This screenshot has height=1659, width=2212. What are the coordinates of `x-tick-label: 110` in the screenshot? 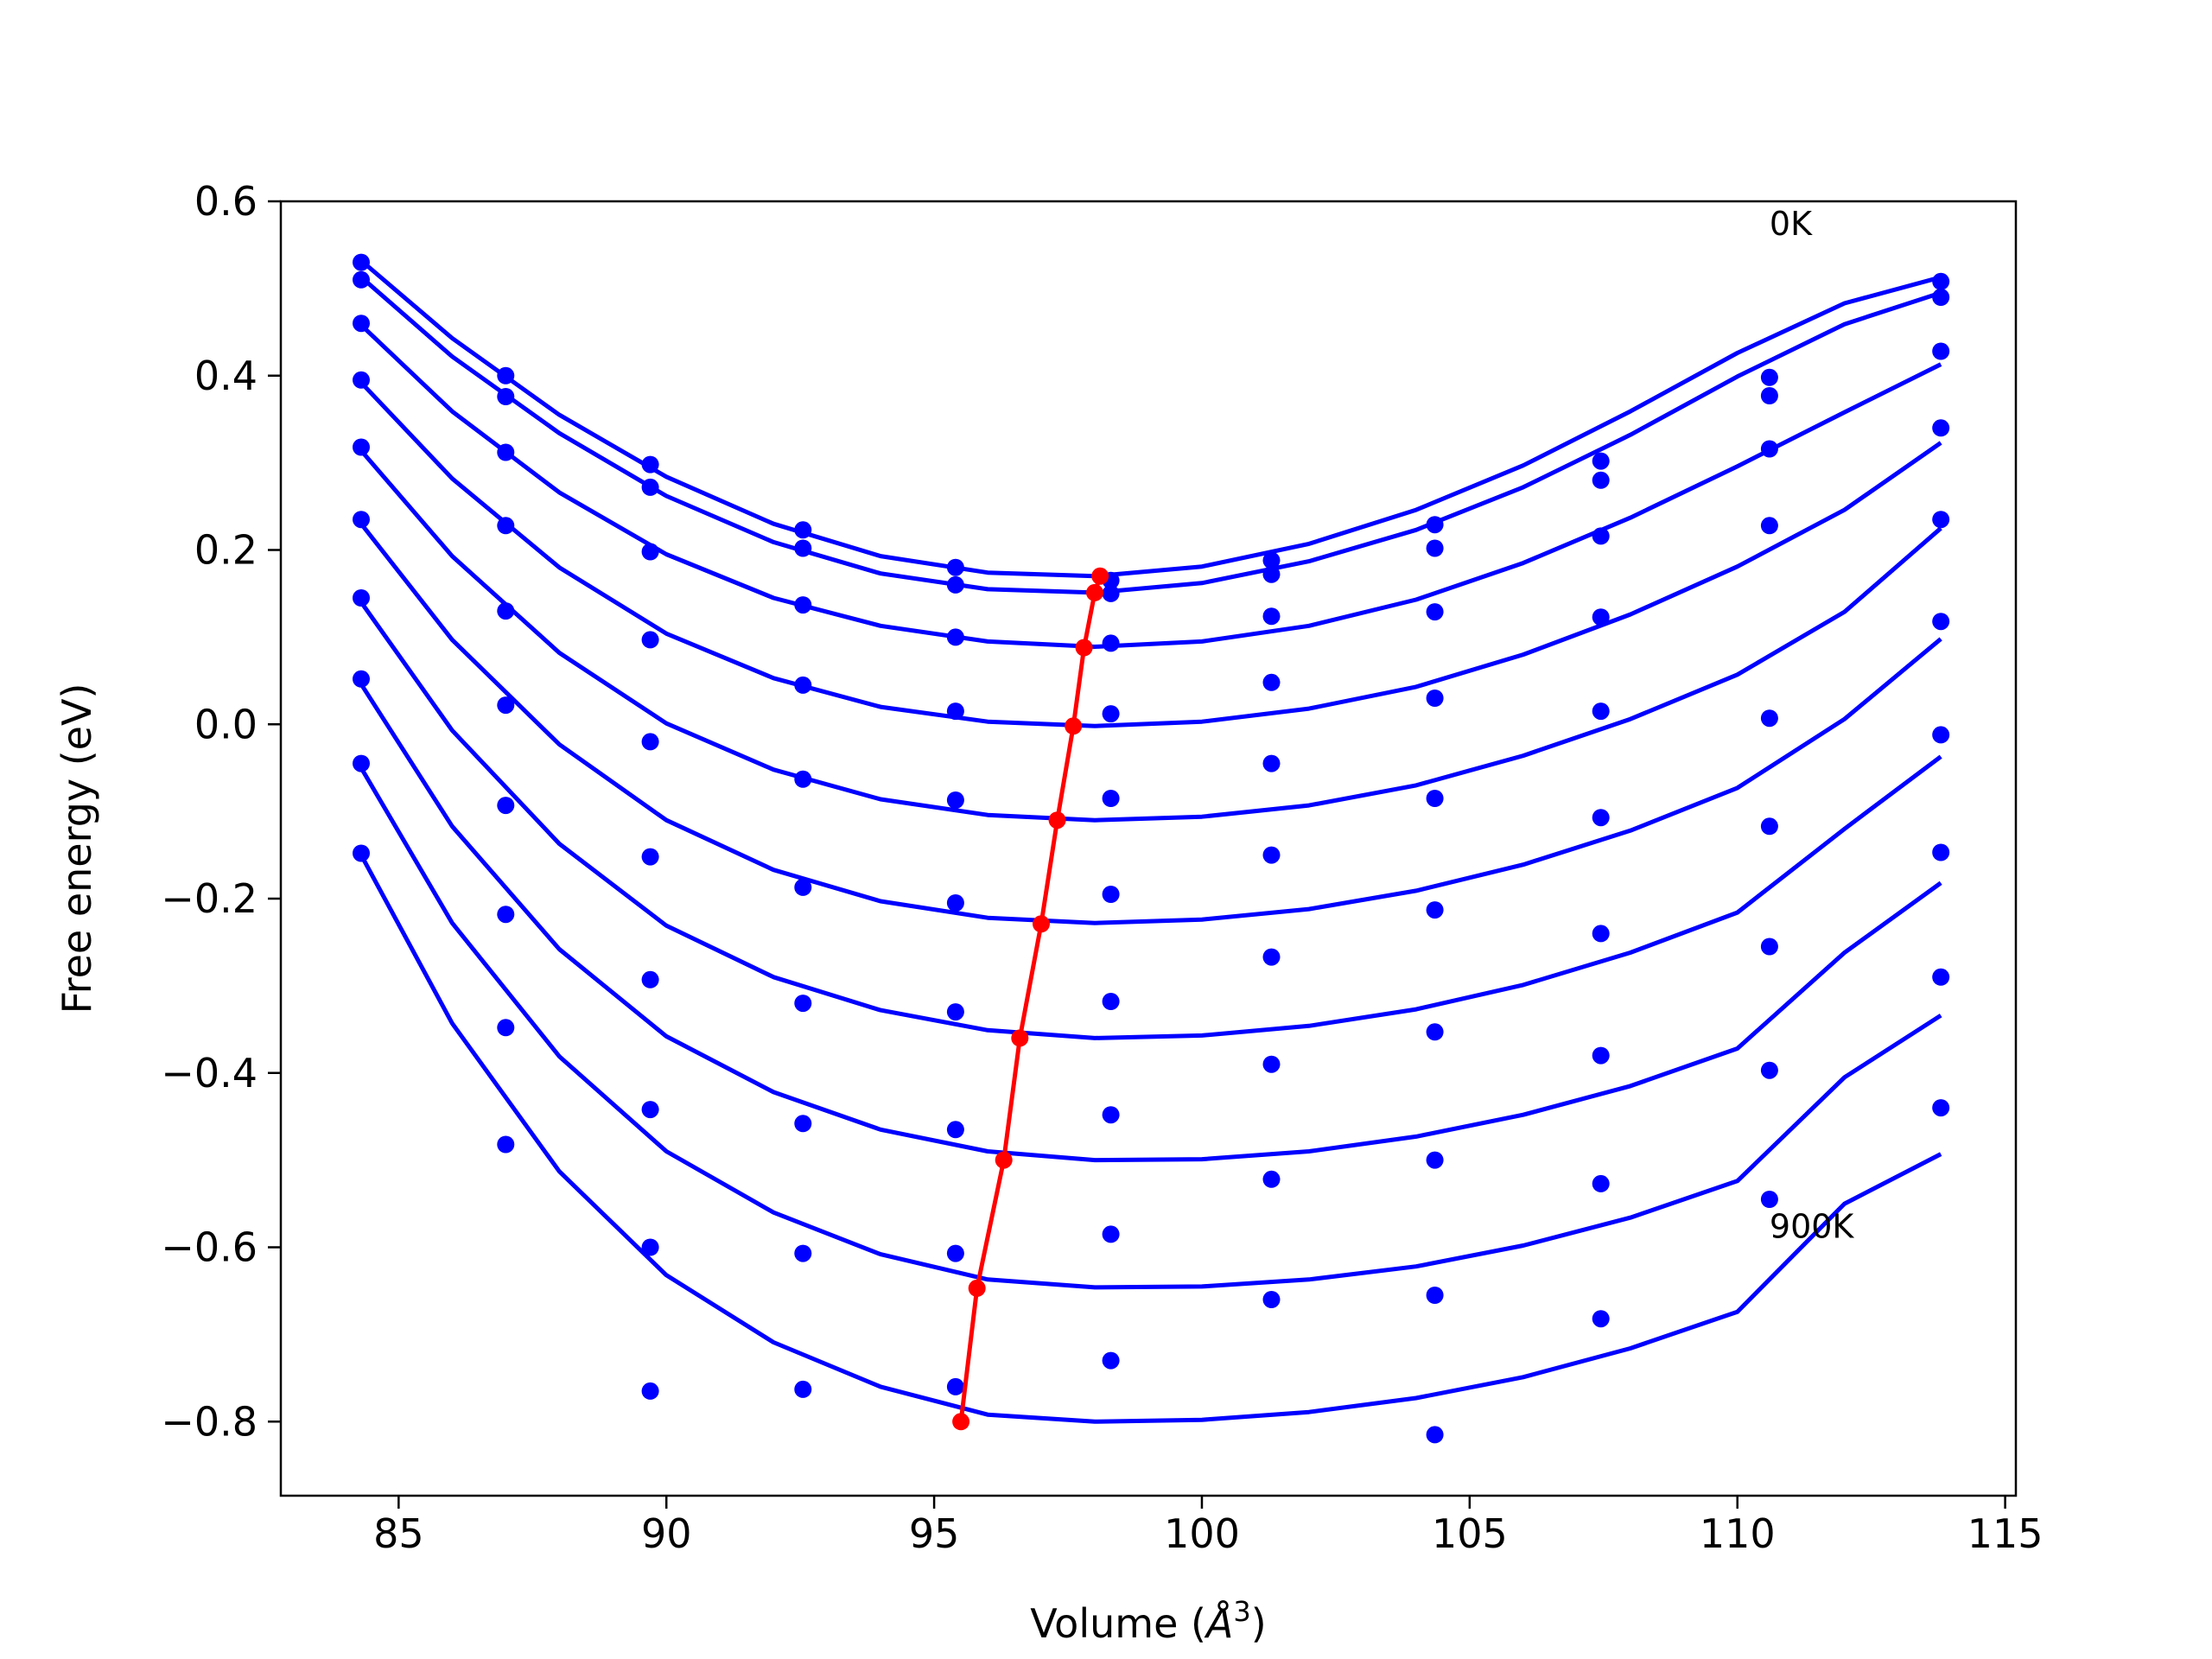 It's located at (1738, 1533).